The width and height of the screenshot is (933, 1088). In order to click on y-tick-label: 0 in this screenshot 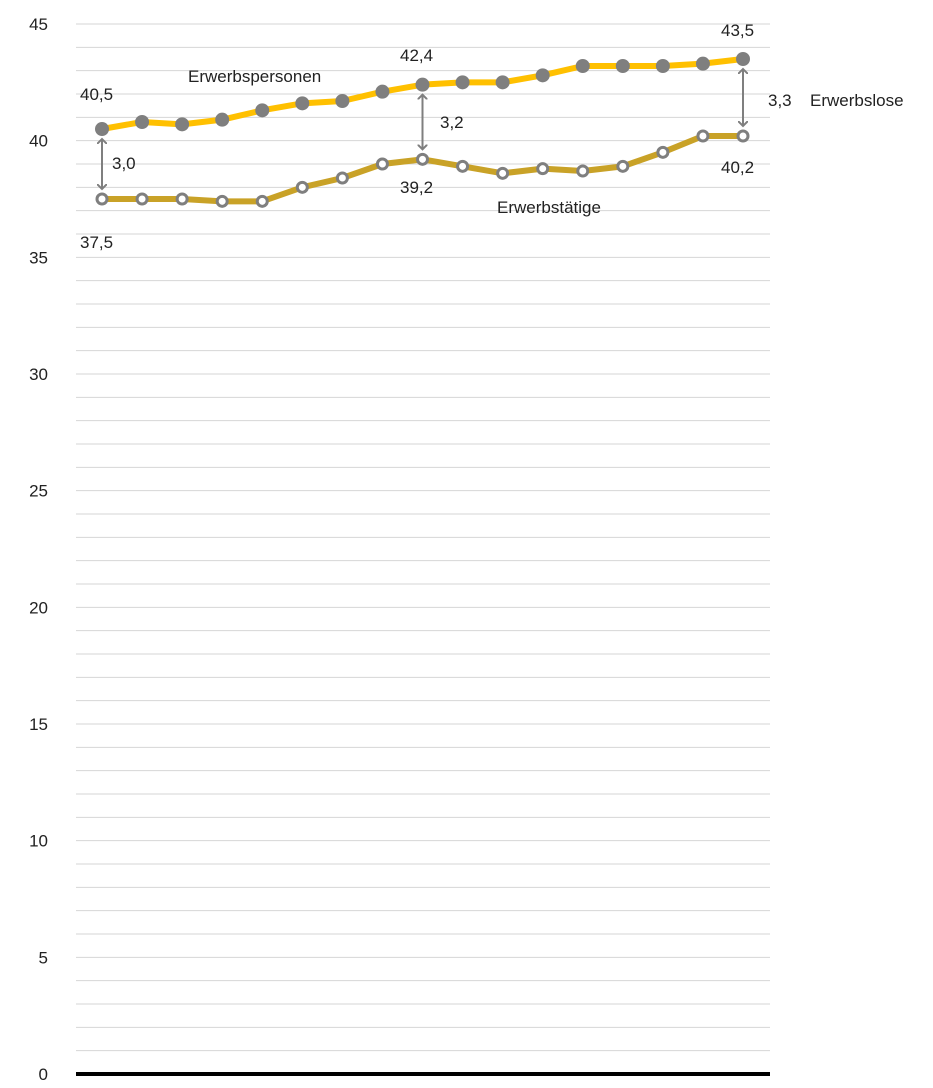, I will do `click(43, 1074)`.